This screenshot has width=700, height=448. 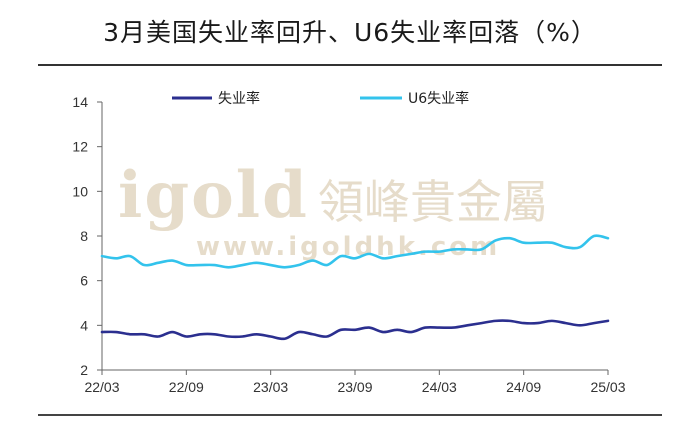 What do you see at coordinates (101, 387) in the screenshot?
I see `x-tick-label: 22/03` at bounding box center [101, 387].